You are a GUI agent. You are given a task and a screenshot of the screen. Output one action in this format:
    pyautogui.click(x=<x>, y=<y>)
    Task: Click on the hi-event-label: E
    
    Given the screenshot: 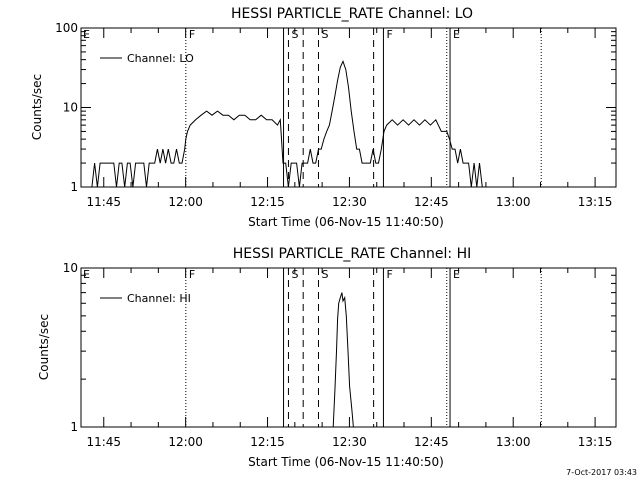 What is the action you would take?
    pyautogui.click(x=456, y=274)
    